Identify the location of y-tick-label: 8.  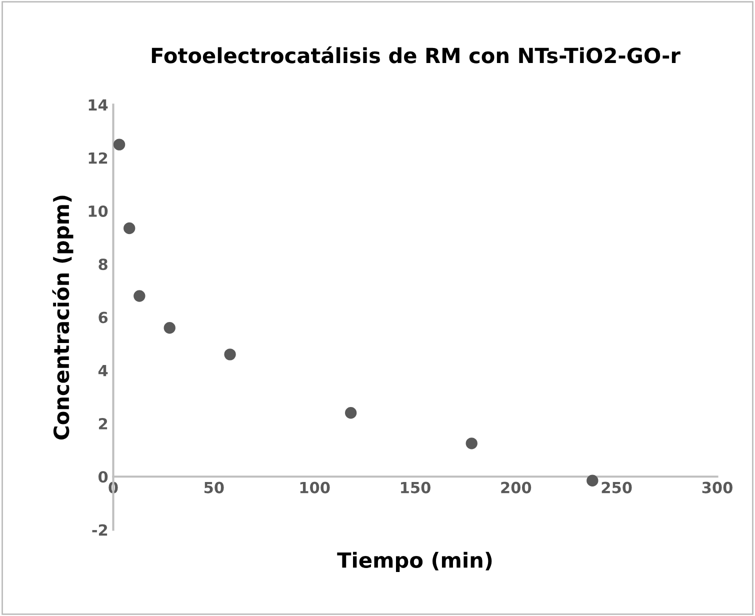
(103, 264).